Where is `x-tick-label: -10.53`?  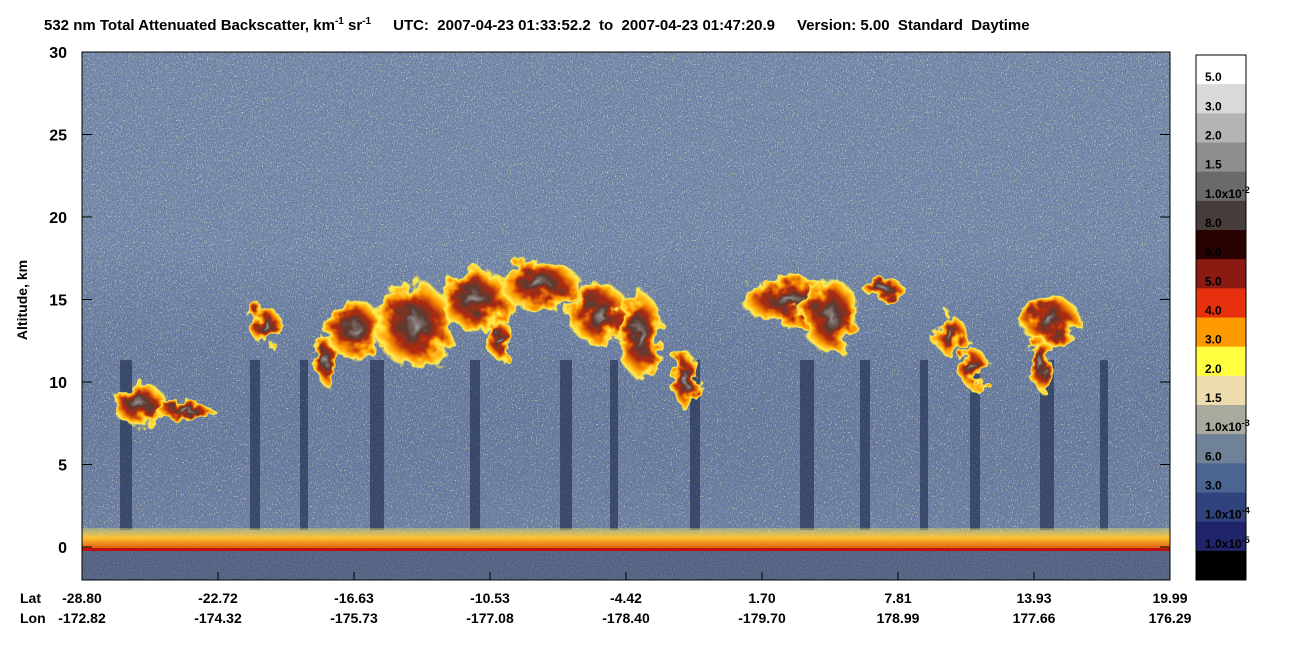
x-tick-label: -10.53 is located at coordinates (490, 598).